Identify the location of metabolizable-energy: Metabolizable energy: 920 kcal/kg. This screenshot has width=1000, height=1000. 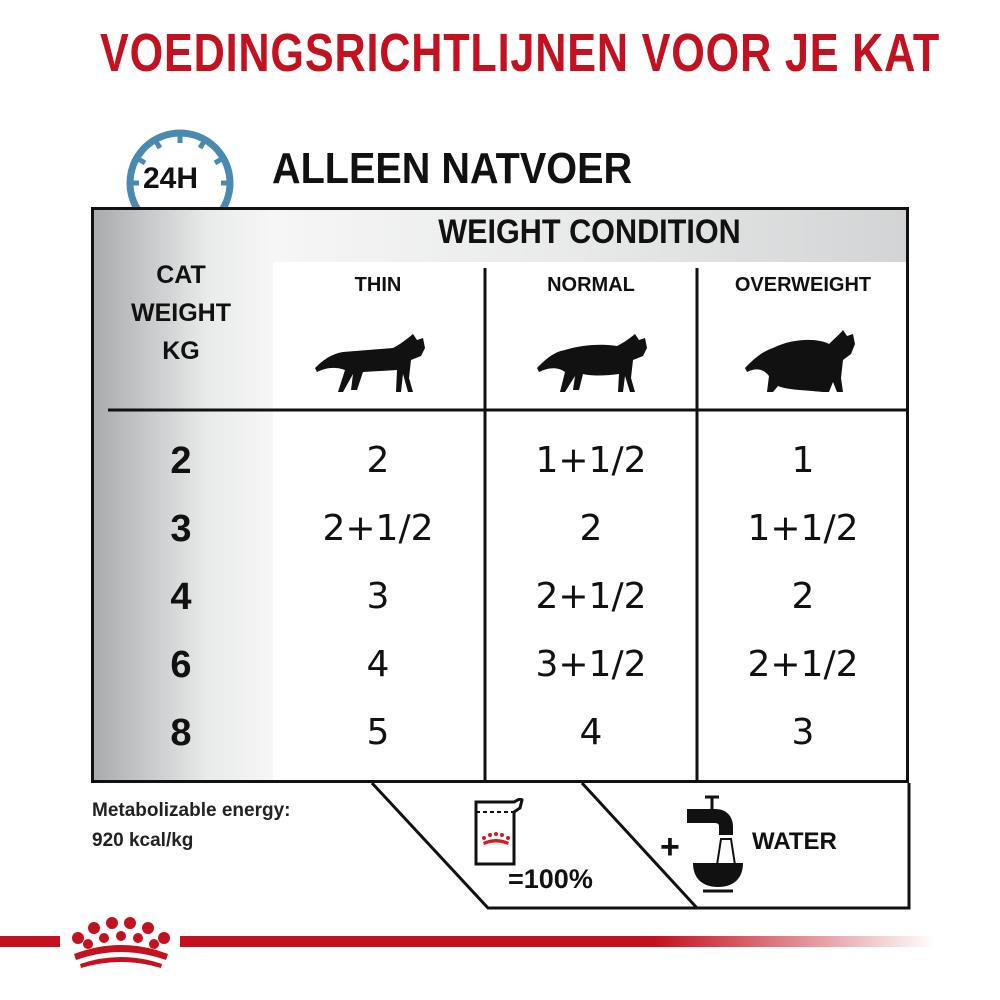
(191, 826).